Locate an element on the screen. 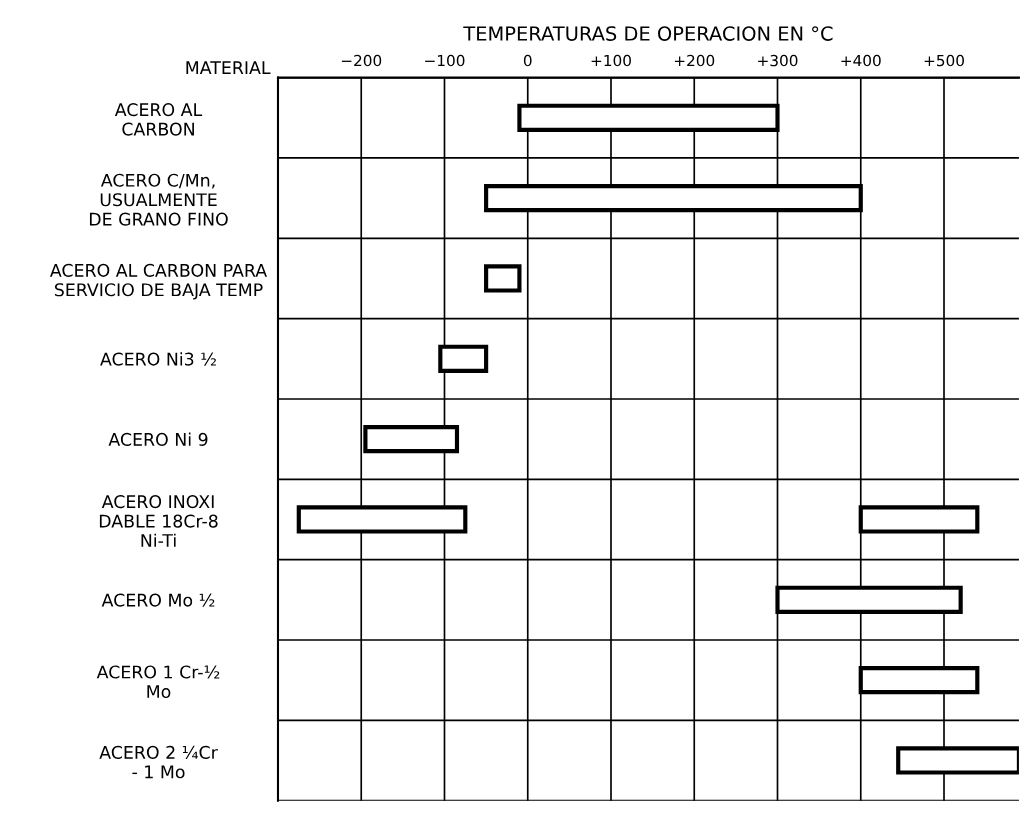 Image resolution: width=1022 pixels, height=817 pixels. y-tick-label: ACERO 1 Cr-½ Mo is located at coordinates (158, 682).